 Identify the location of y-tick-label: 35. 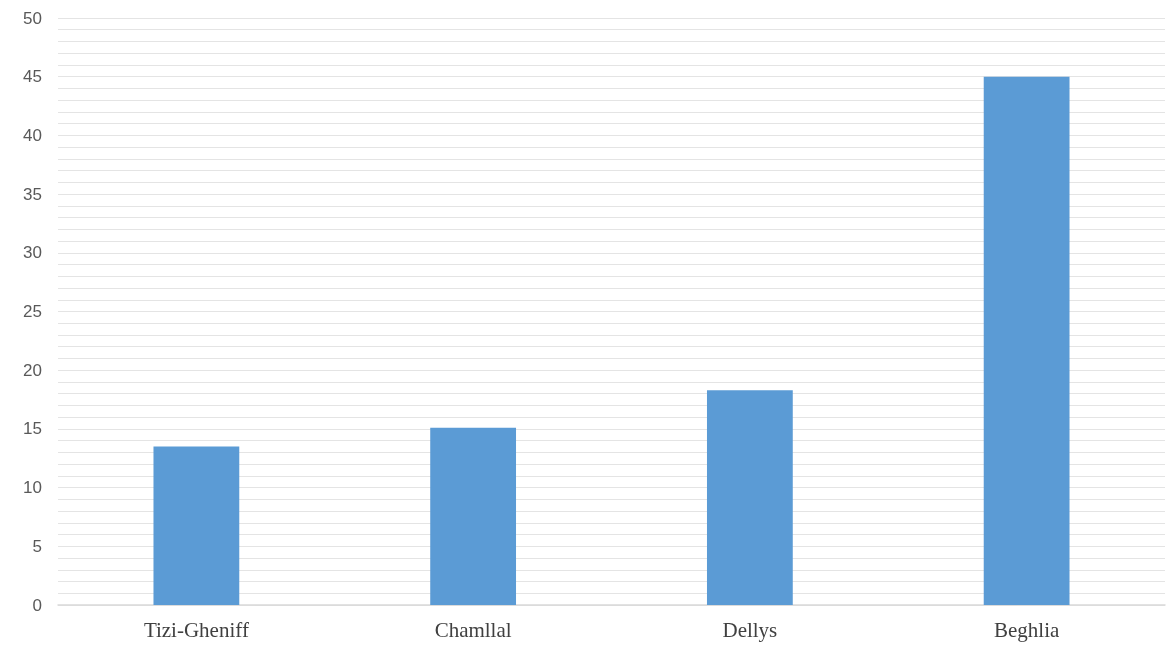
(32, 194).